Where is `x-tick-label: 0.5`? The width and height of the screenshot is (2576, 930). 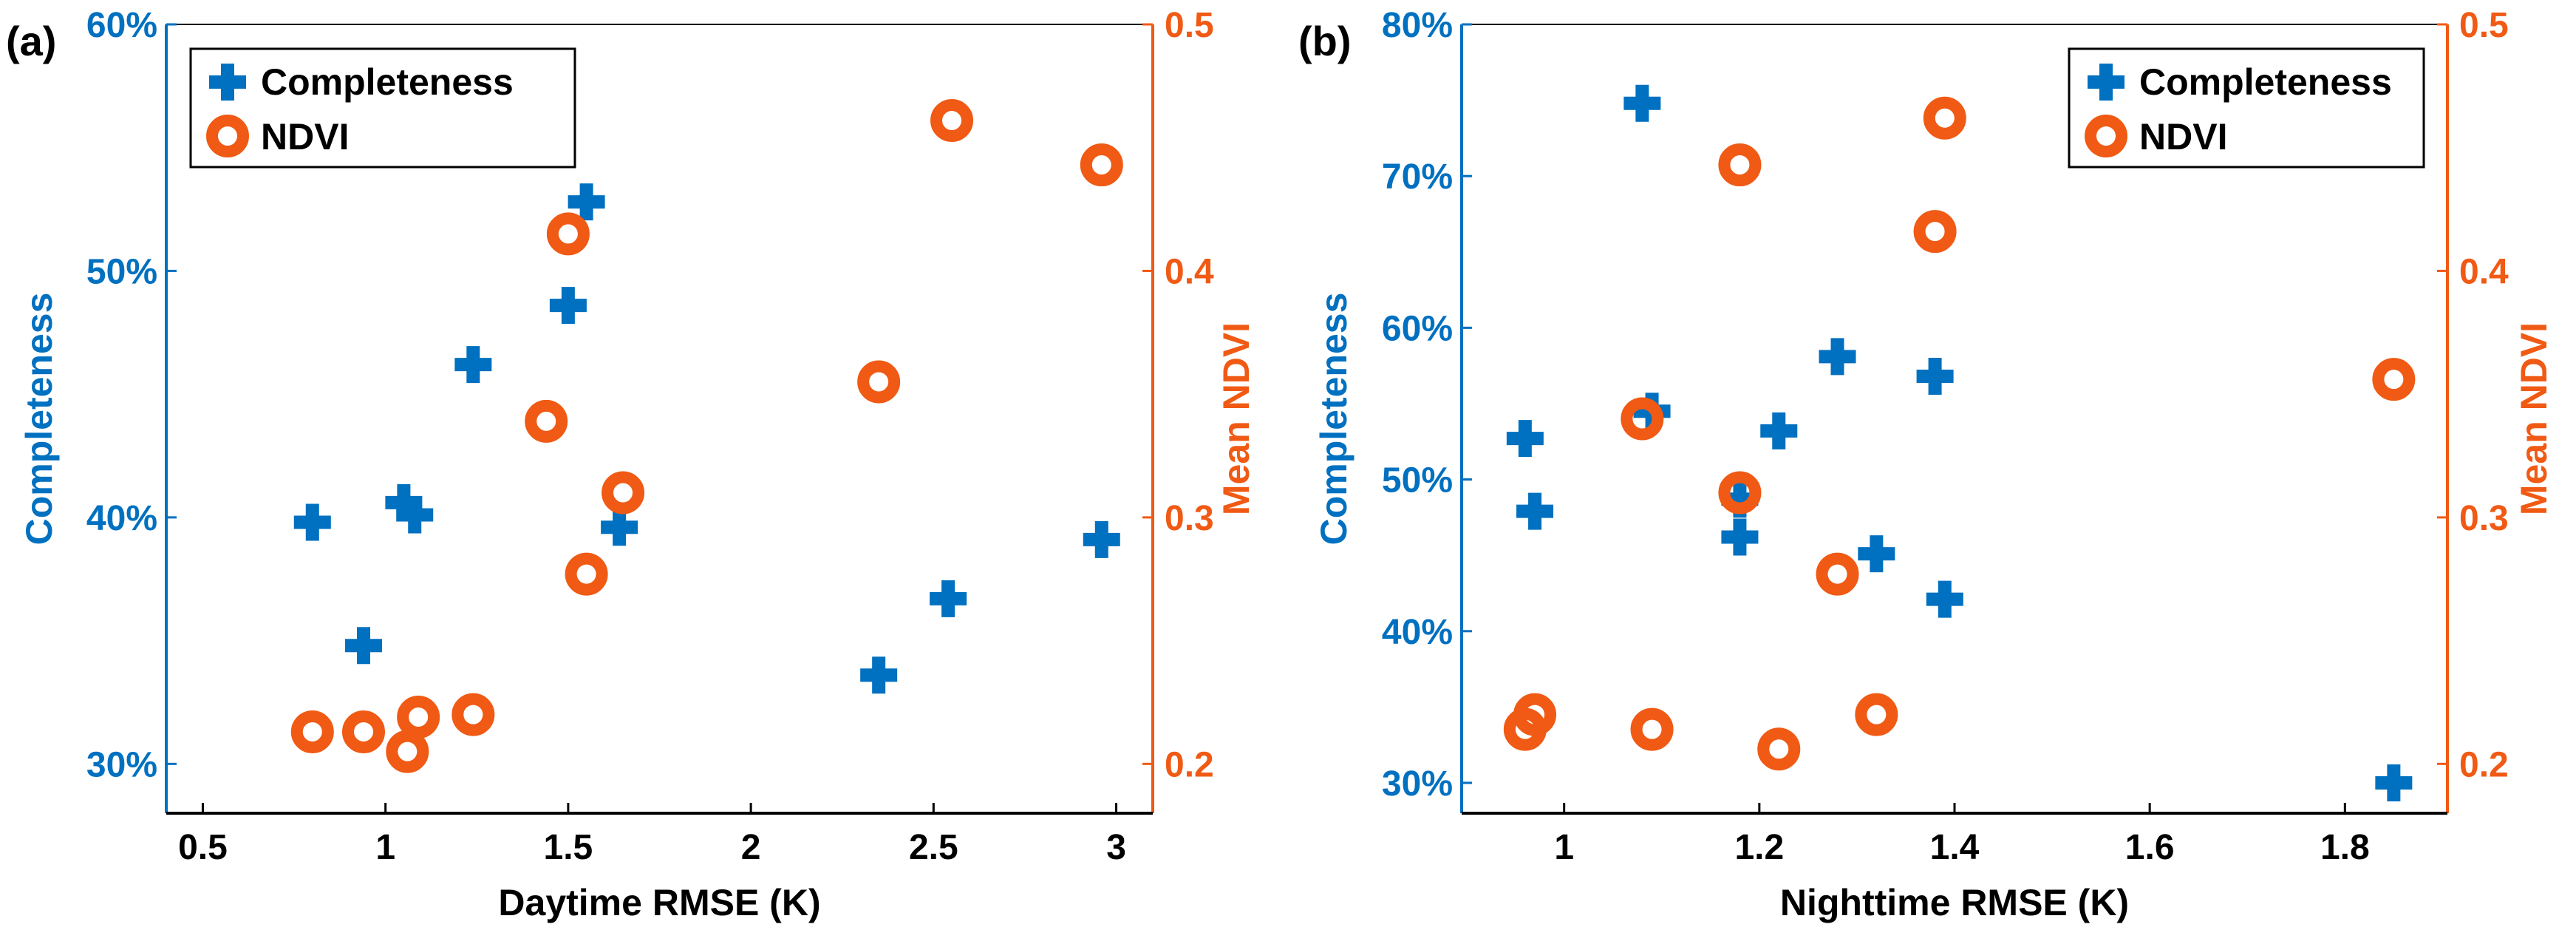 x-tick-label: 0.5 is located at coordinates (203, 848).